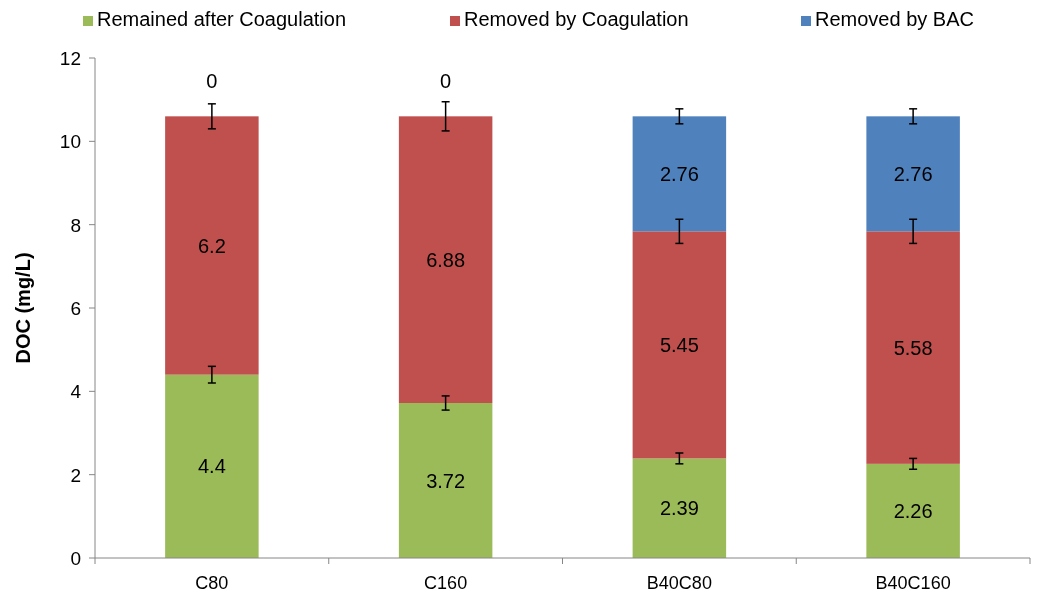 This screenshot has height=603, width=1042. I want to click on y-tick-label: 10, so click(70, 142).